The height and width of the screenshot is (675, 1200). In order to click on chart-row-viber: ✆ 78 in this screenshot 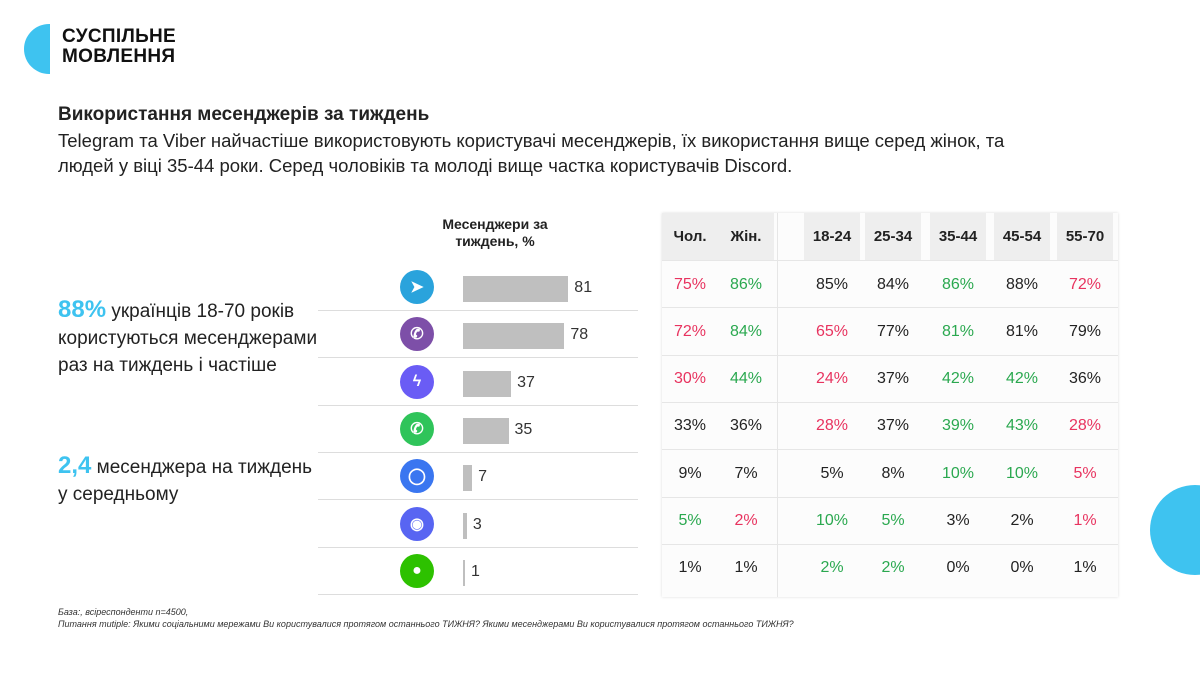, I will do `click(478, 335)`.